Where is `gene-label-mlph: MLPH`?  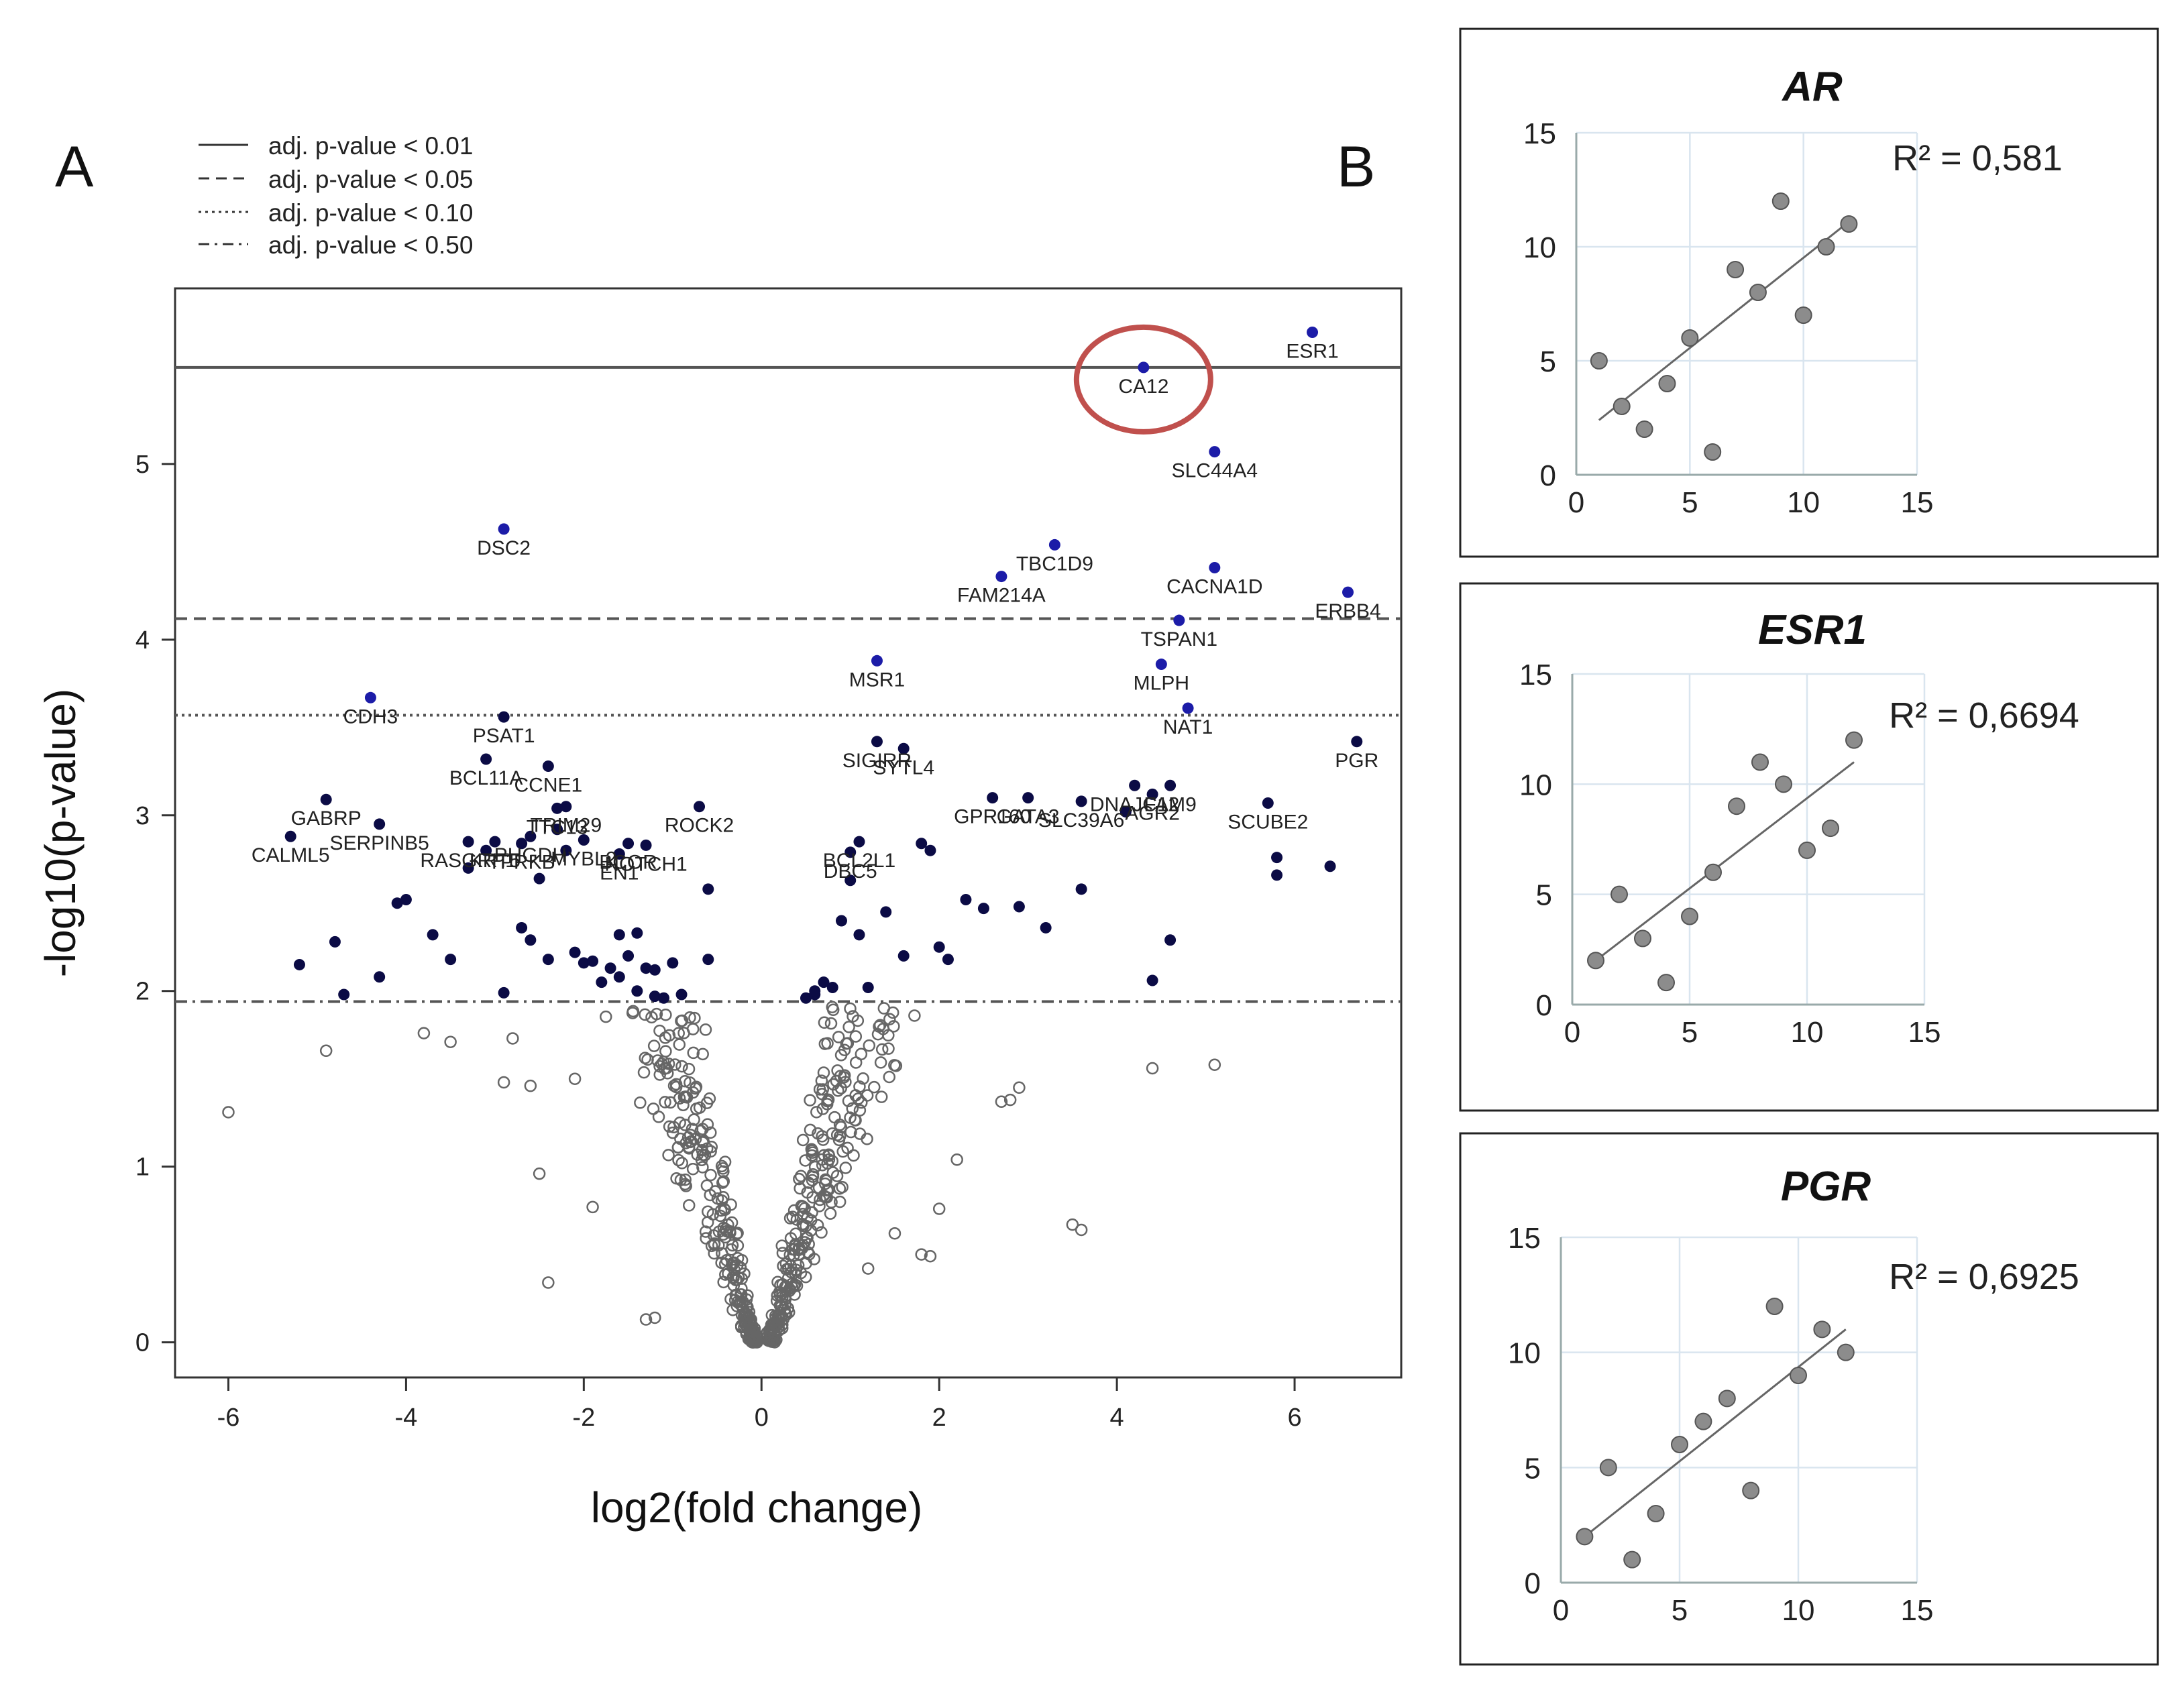
gene-label-mlph: MLPH is located at coordinates (1161, 684).